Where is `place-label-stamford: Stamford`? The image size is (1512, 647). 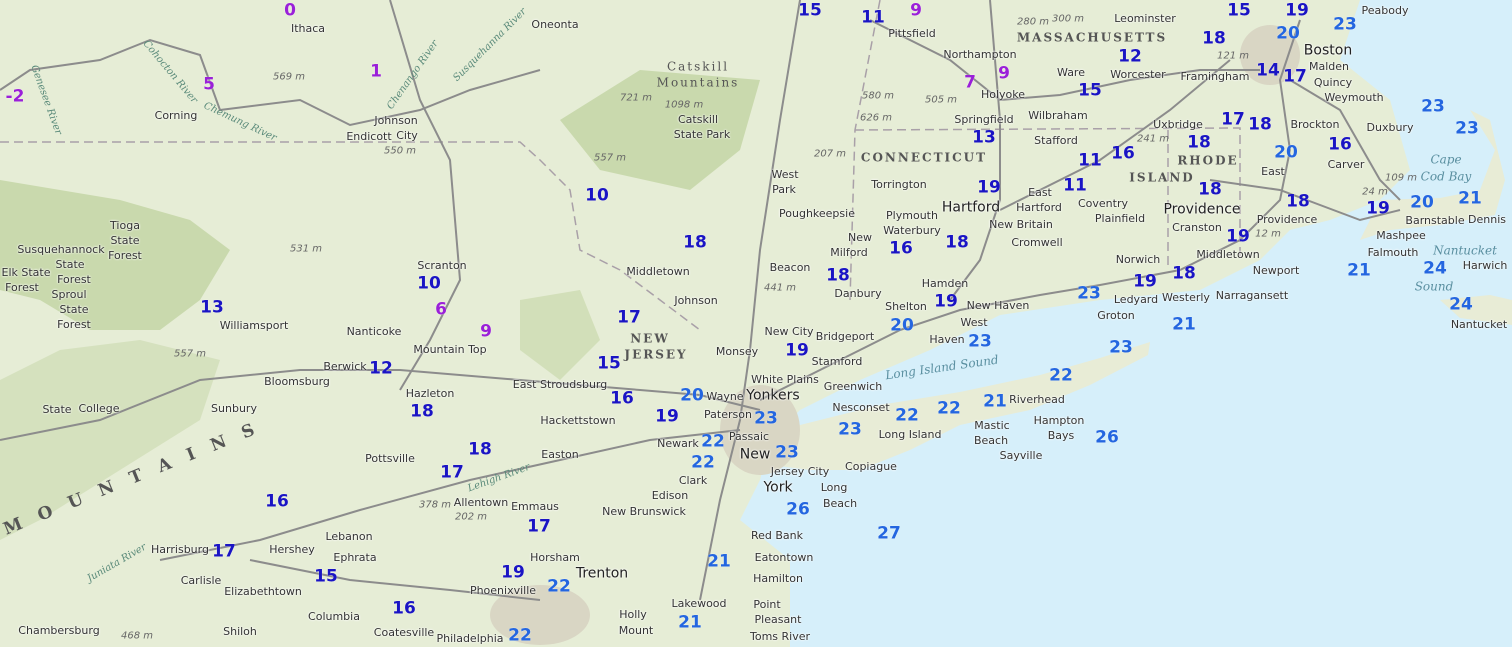 place-label-stamford: Stamford is located at coordinates (837, 361).